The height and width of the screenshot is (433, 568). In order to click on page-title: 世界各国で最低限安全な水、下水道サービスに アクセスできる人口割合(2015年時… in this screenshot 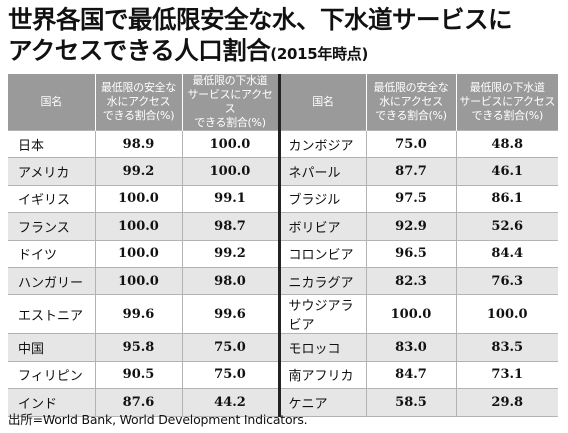, I will do `click(284, 37)`.